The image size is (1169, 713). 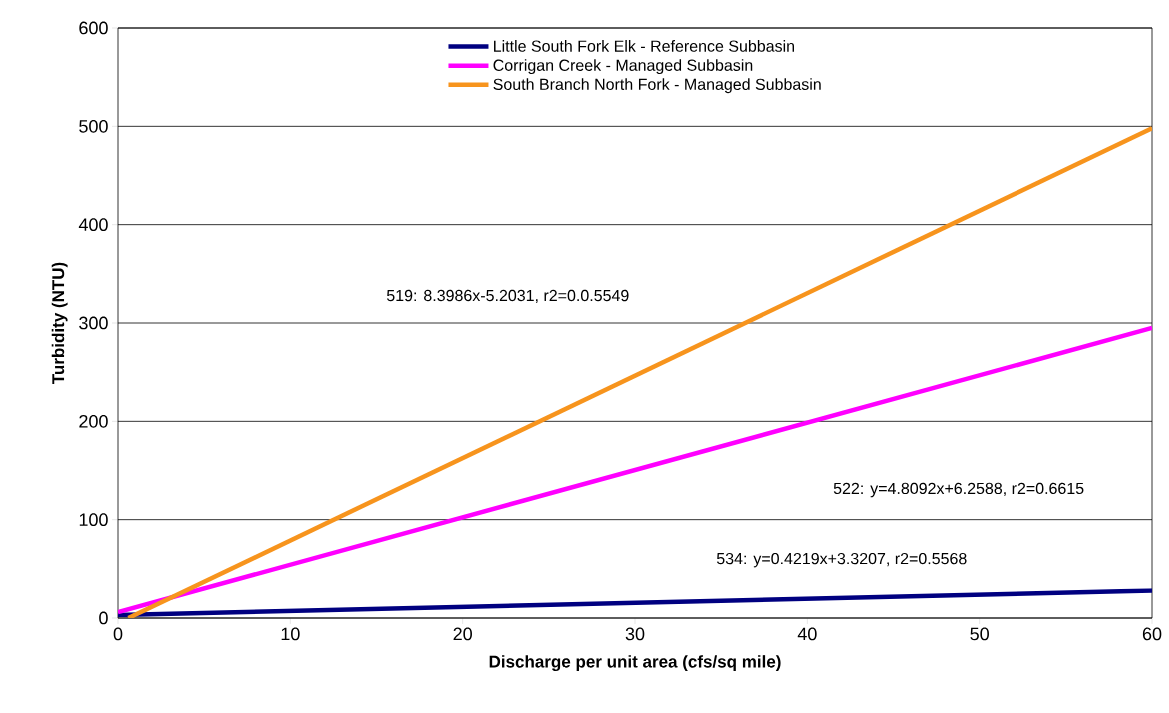 What do you see at coordinates (118, 634) in the screenshot?
I see `x-tick-label: 0` at bounding box center [118, 634].